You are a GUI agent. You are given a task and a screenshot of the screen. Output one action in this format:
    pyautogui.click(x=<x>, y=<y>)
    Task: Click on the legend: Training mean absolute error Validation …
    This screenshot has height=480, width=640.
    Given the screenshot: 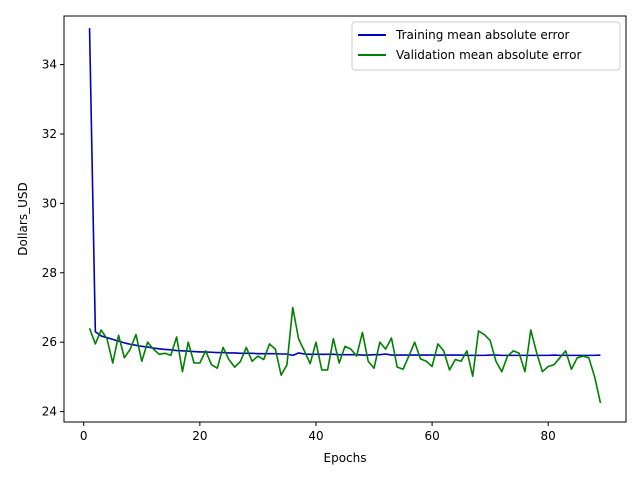 What is the action you would take?
    pyautogui.click(x=486, y=46)
    